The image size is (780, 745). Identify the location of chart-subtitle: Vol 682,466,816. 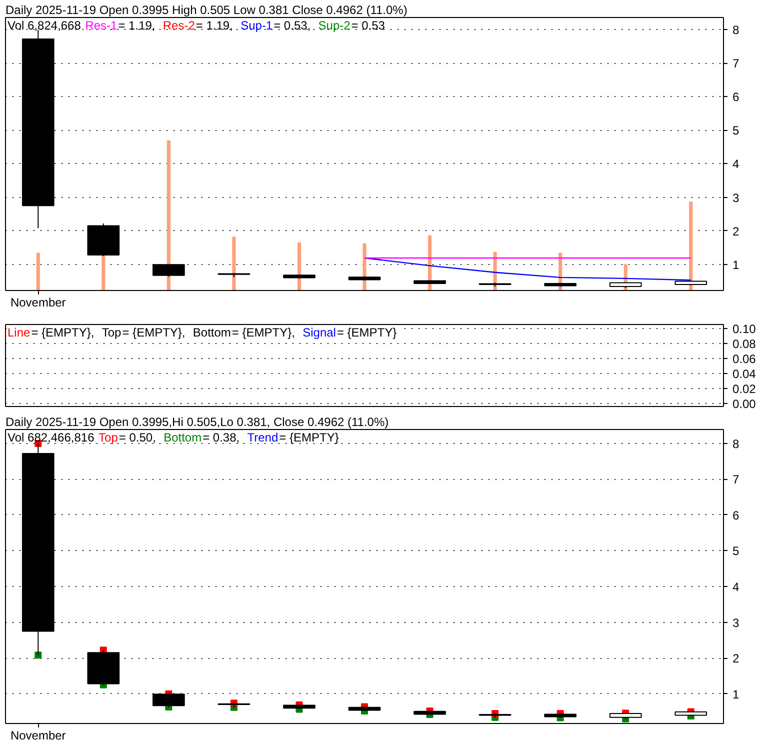
(51, 437).